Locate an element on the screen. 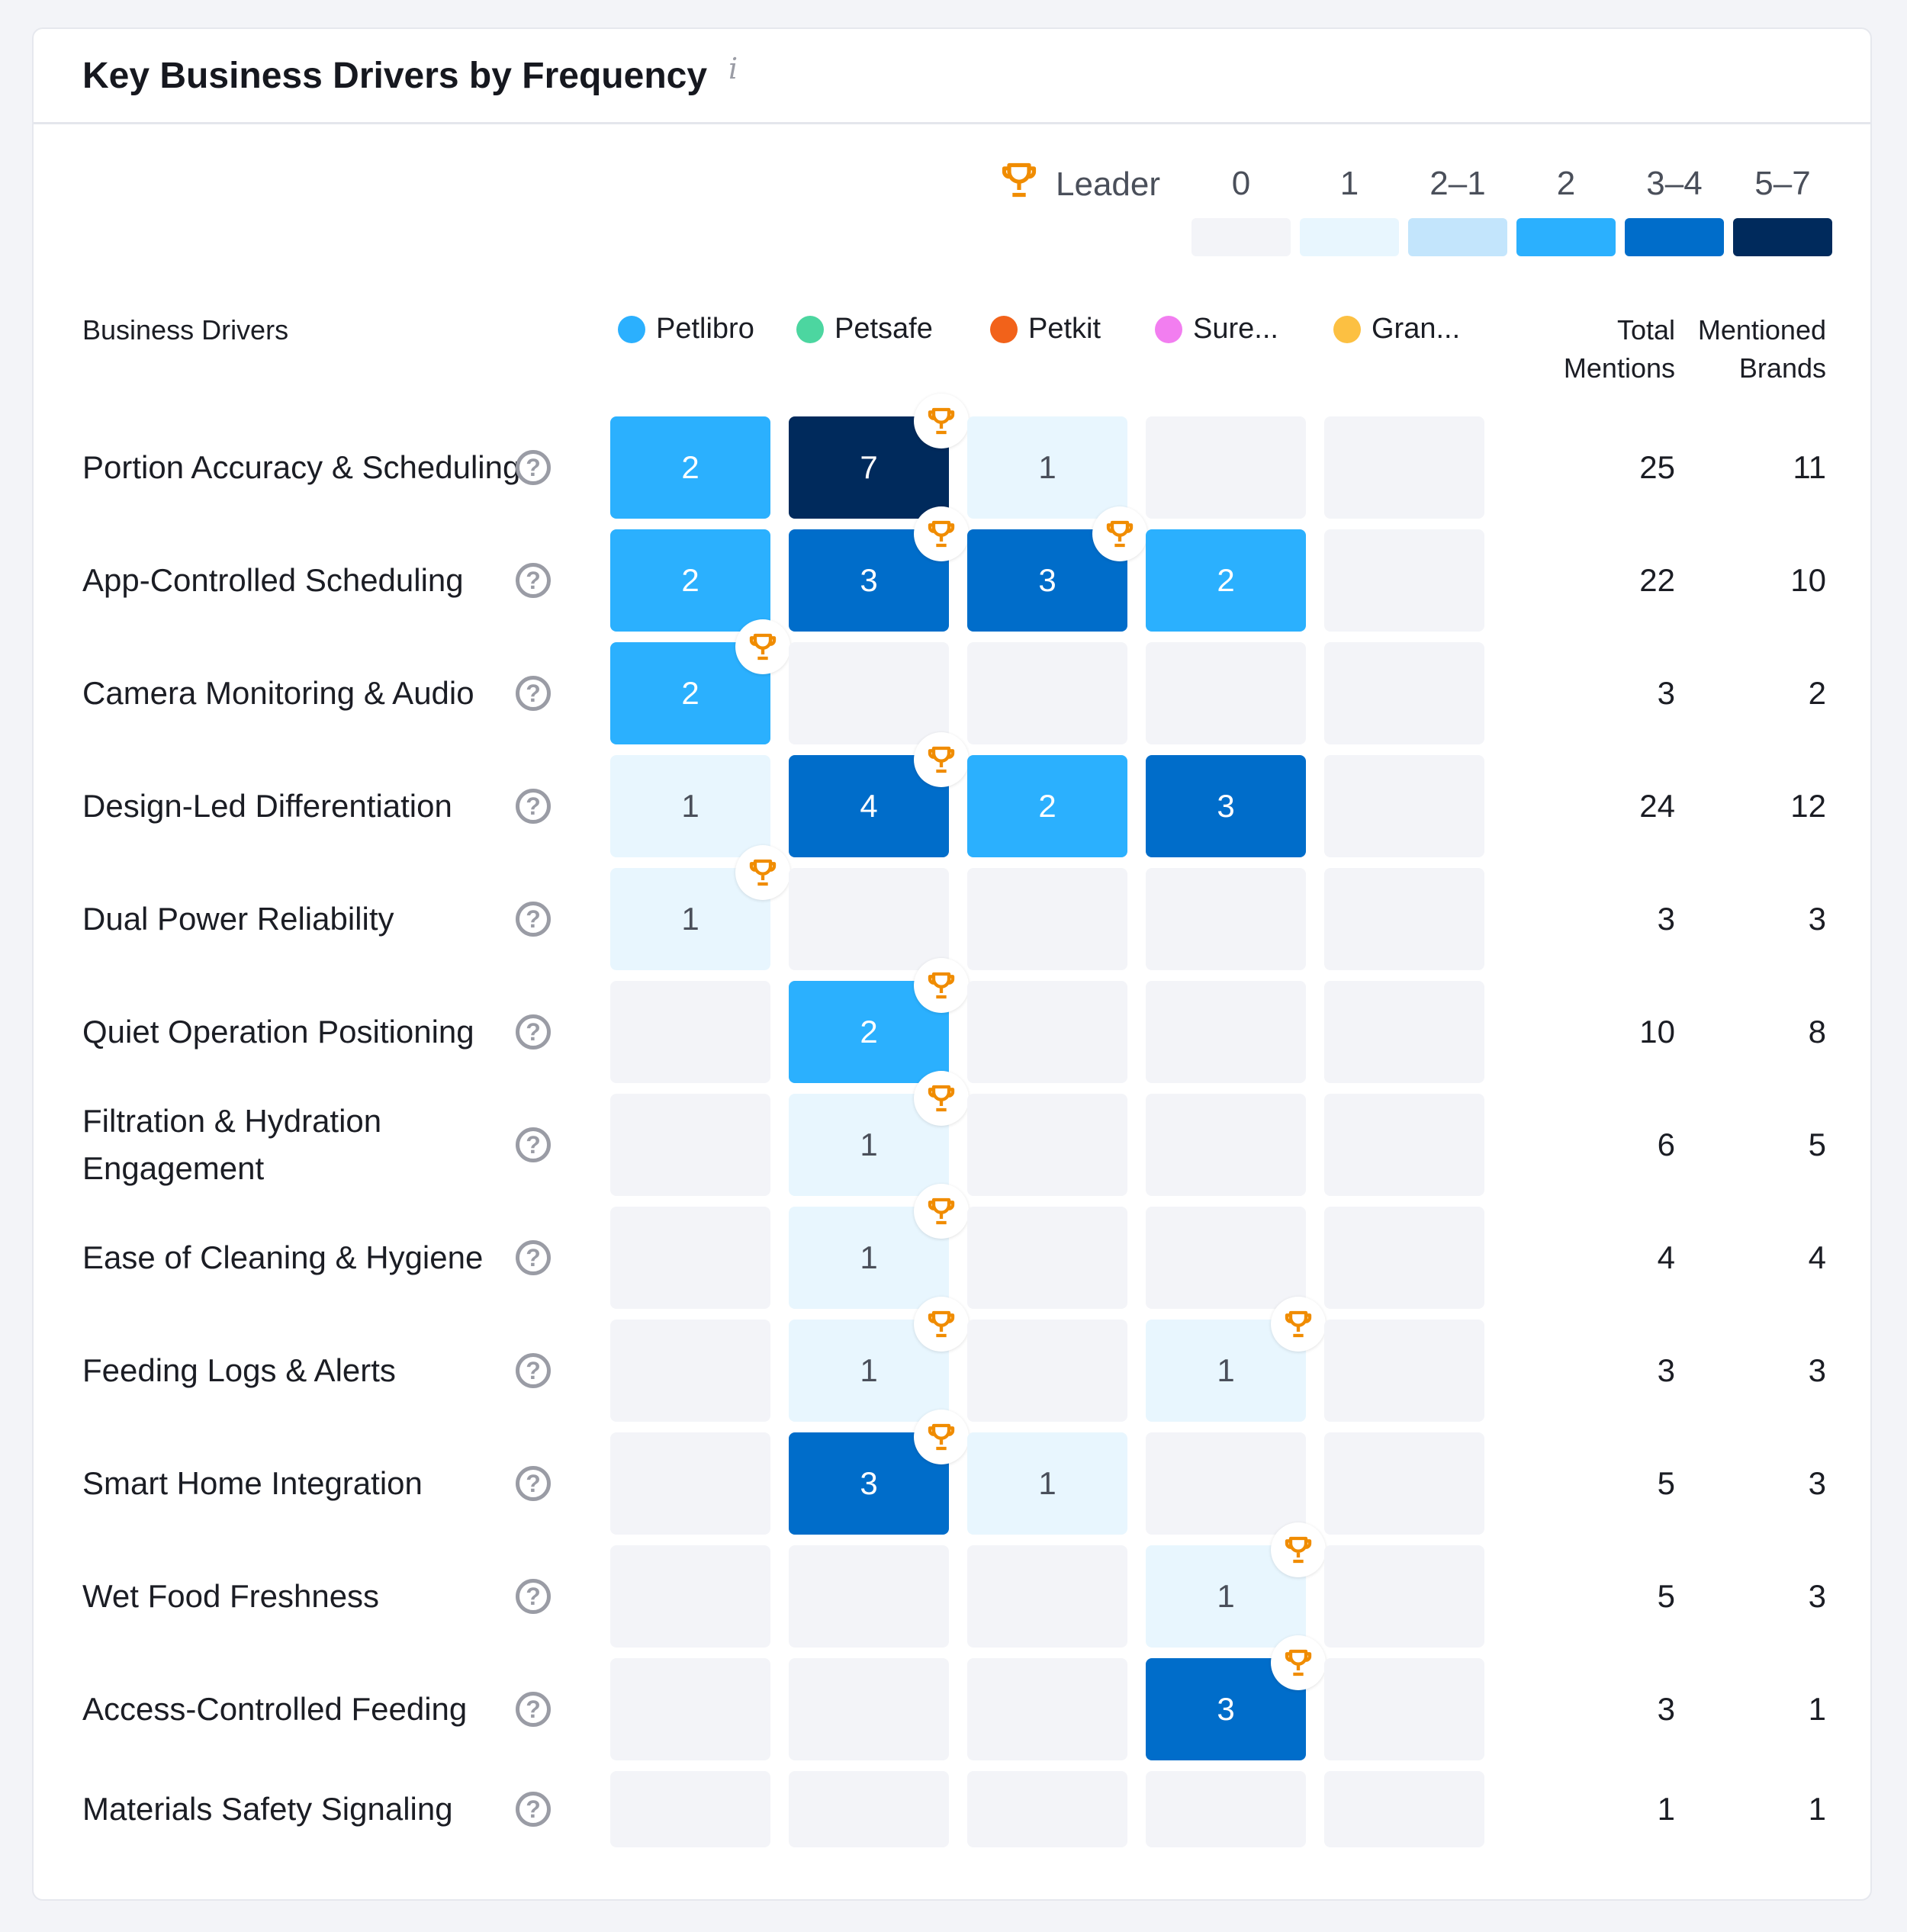 Image resolution: width=1907 pixels, height=1932 pixels. heat-cell: 7 is located at coordinates (879, 456).